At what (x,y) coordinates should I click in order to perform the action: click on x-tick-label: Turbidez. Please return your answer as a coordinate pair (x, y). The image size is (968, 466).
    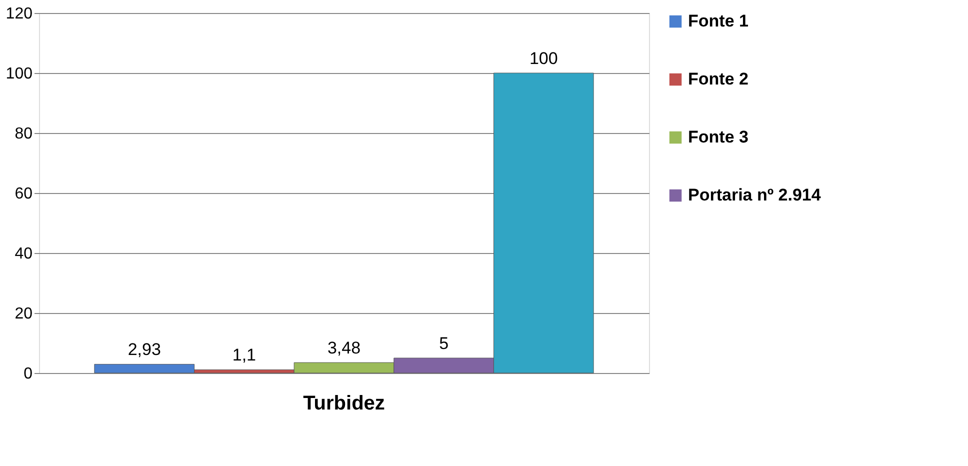
    Looking at the image, I should click on (344, 403).